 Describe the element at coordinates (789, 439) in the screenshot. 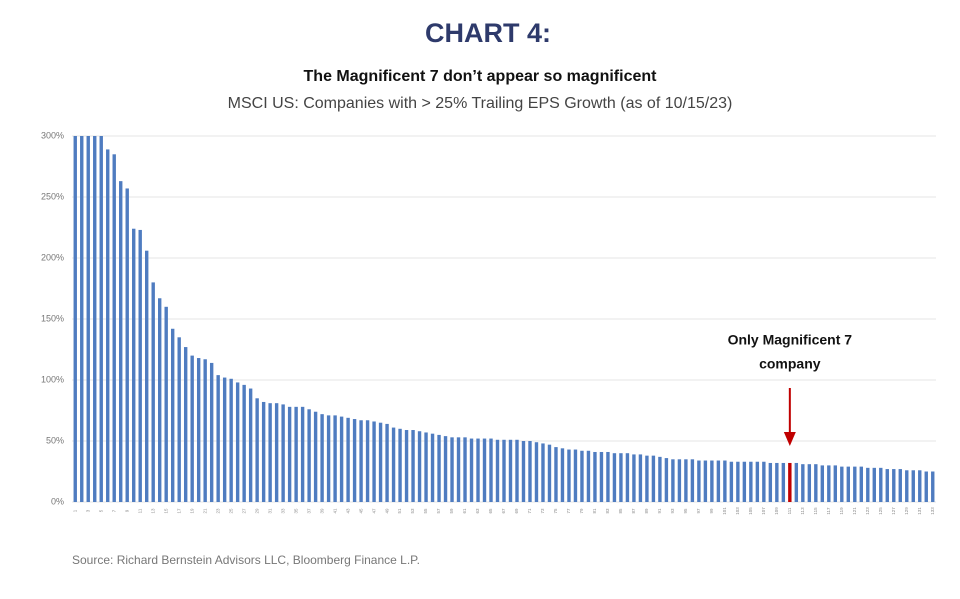

I see `annotation-arrowhead` at that location.